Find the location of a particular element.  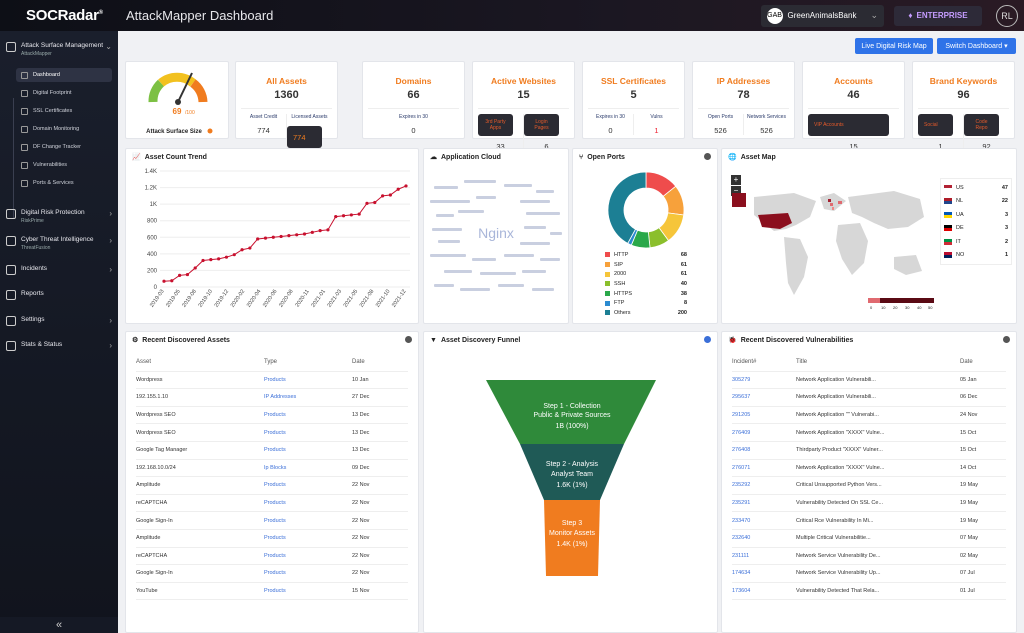

sidebar-section-cti: Cyber Threat Intelligence ThreatFusion › is located at coordinates (59, 249).